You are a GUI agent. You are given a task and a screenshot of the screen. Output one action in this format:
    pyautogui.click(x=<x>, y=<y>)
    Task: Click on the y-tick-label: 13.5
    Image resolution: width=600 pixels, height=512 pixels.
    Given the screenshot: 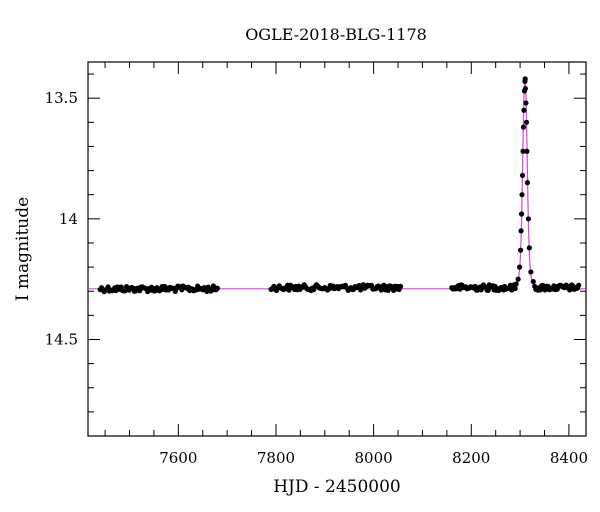 What is the action you would take?
    pyautogui.click(x=61, y=98)
    